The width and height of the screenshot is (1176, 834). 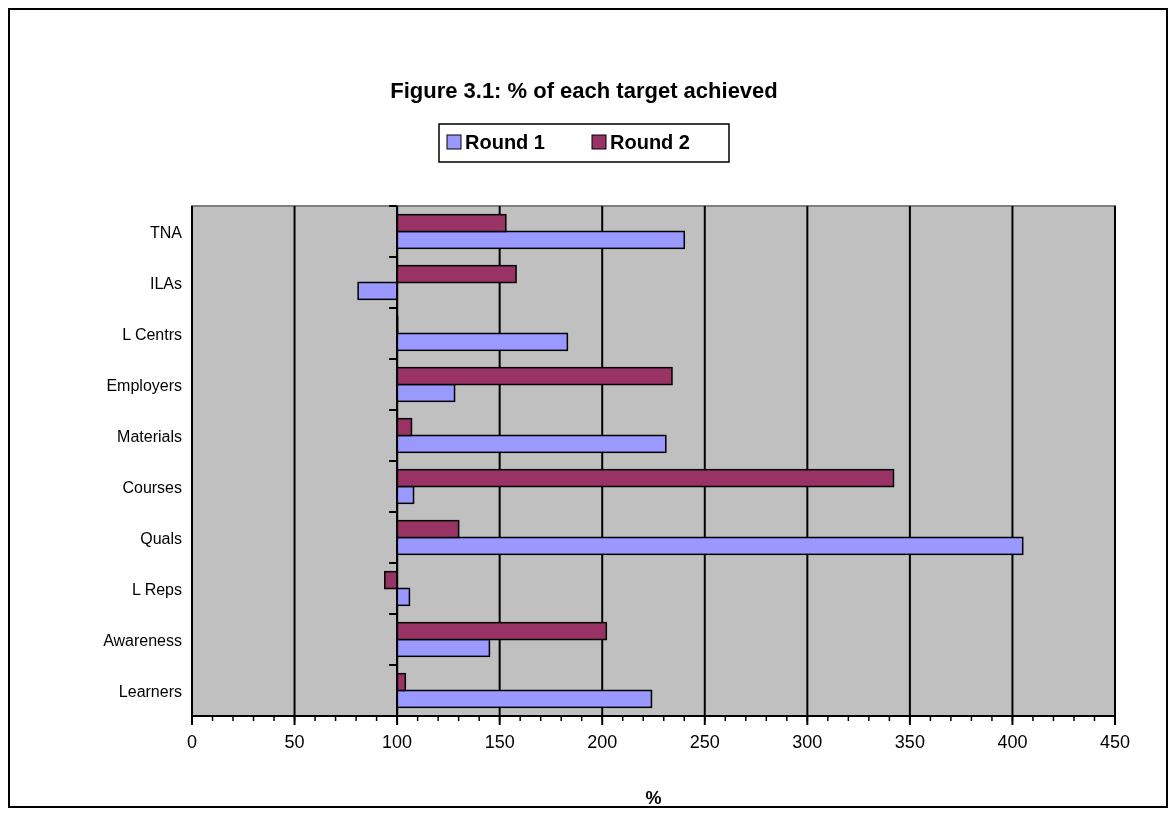 What do you see at coordinates (152, 334) in the screenshot?
I see `y-tick-label: L Centrs` at bounding box center [152, 334].